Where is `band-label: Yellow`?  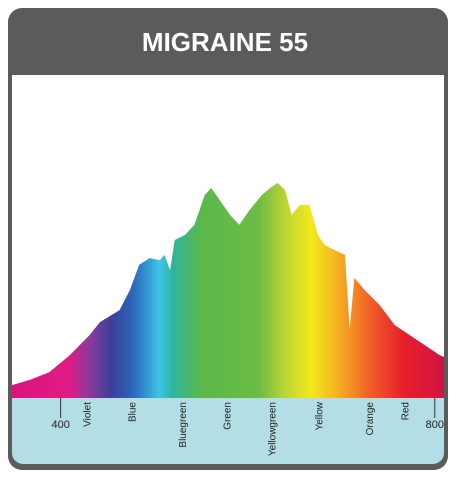
band-label: Yellow is located at coordinates (319, 415).